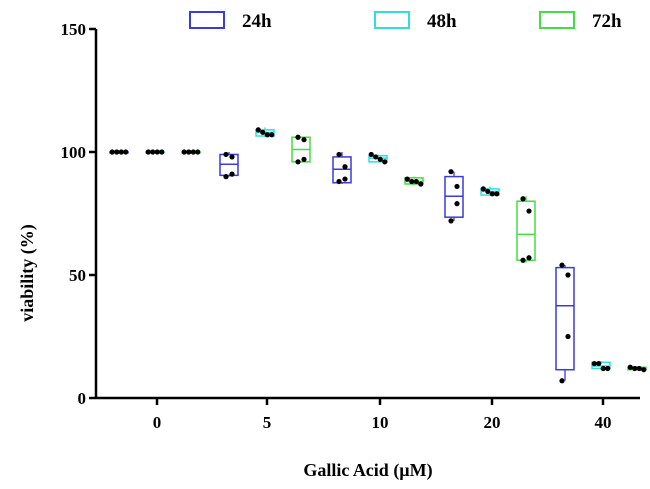 This screenshot has height=489, width=650. I want to click on x-tick-label: 10, so click(380, 422).